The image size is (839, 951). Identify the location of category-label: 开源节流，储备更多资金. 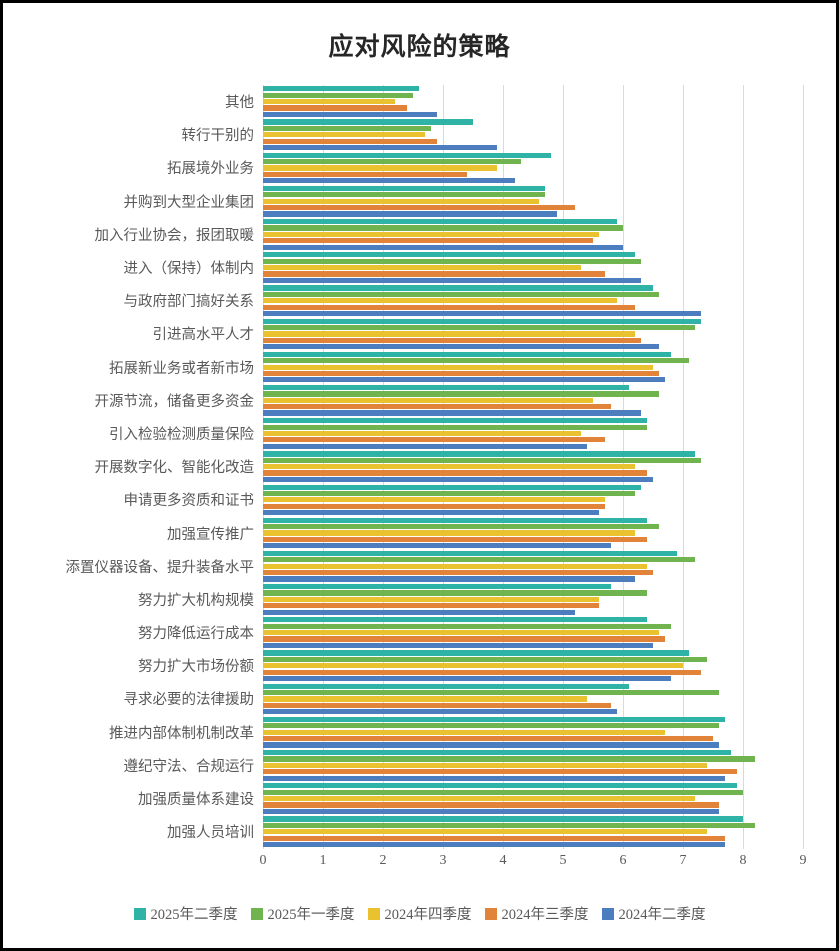
(174, 401).